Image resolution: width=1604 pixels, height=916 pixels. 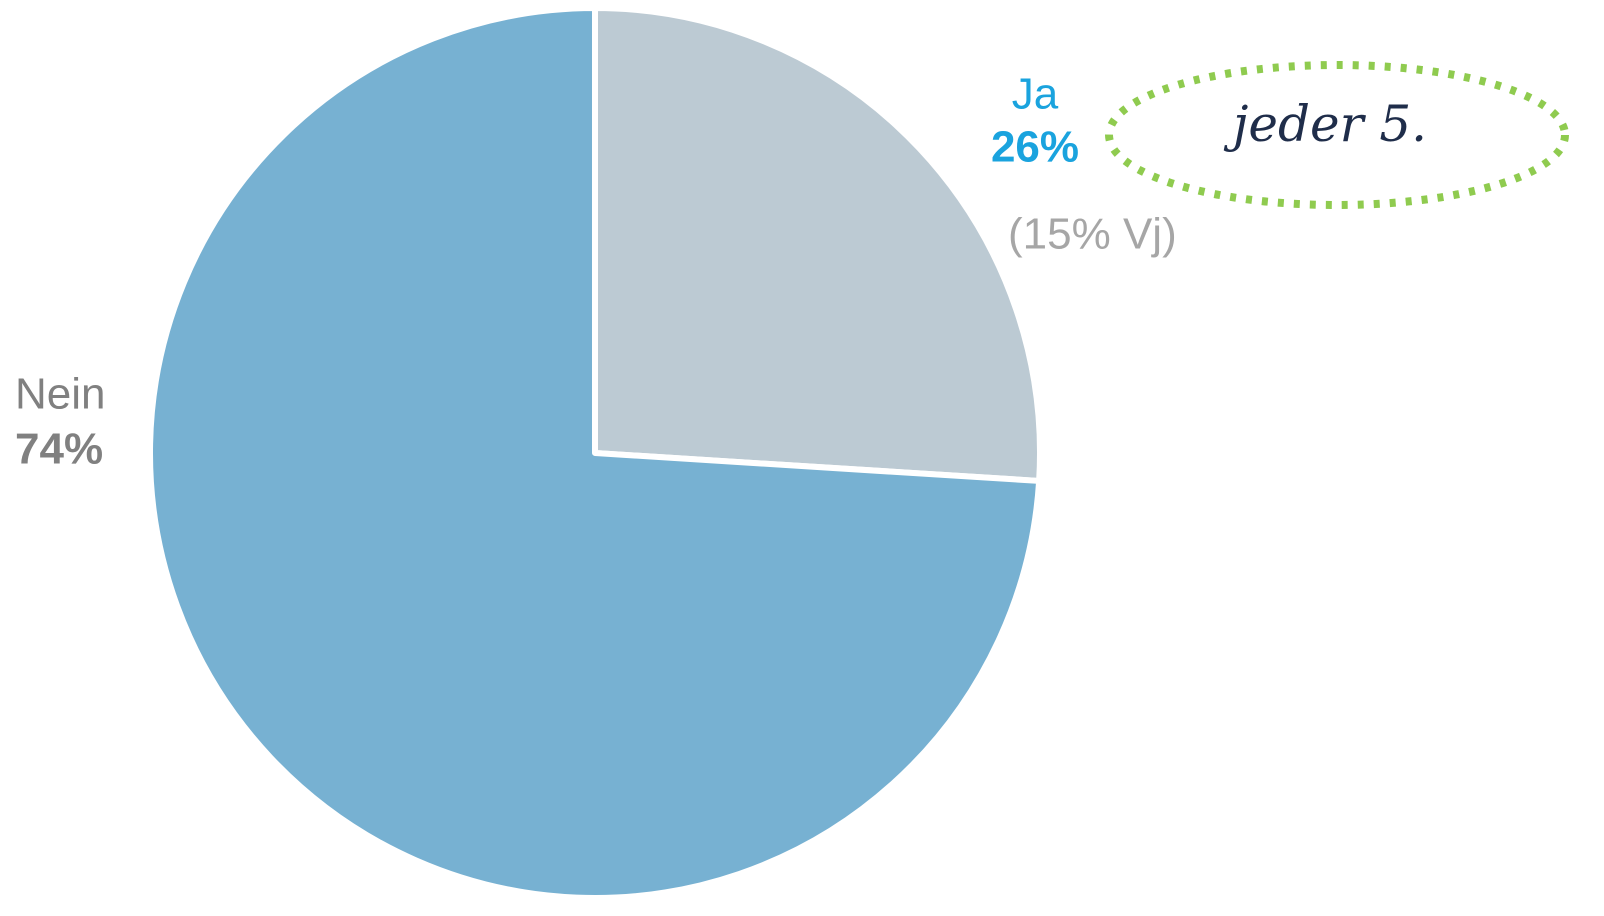 I want to click on slice-value-label: 26%, so click(x=1035, y=147).